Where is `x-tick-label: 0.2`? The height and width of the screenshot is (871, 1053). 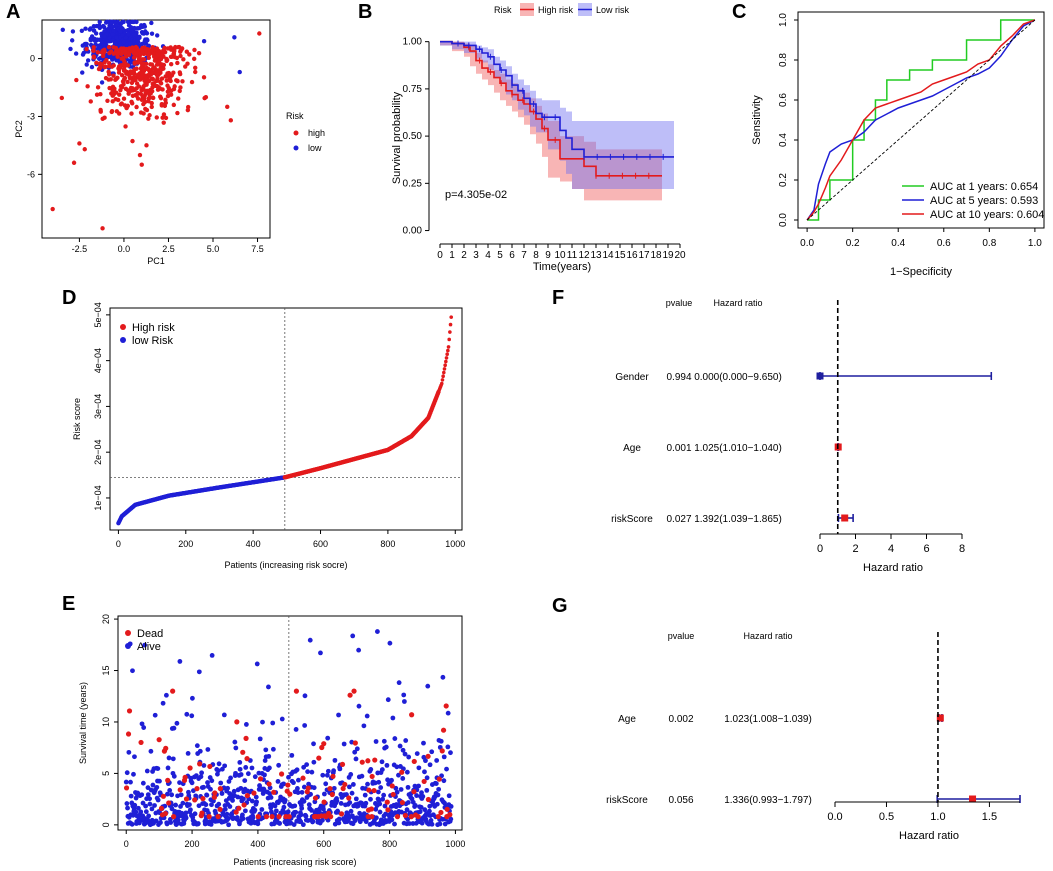 x-tick-label: 0.2 is located at coordinates (853, 243).